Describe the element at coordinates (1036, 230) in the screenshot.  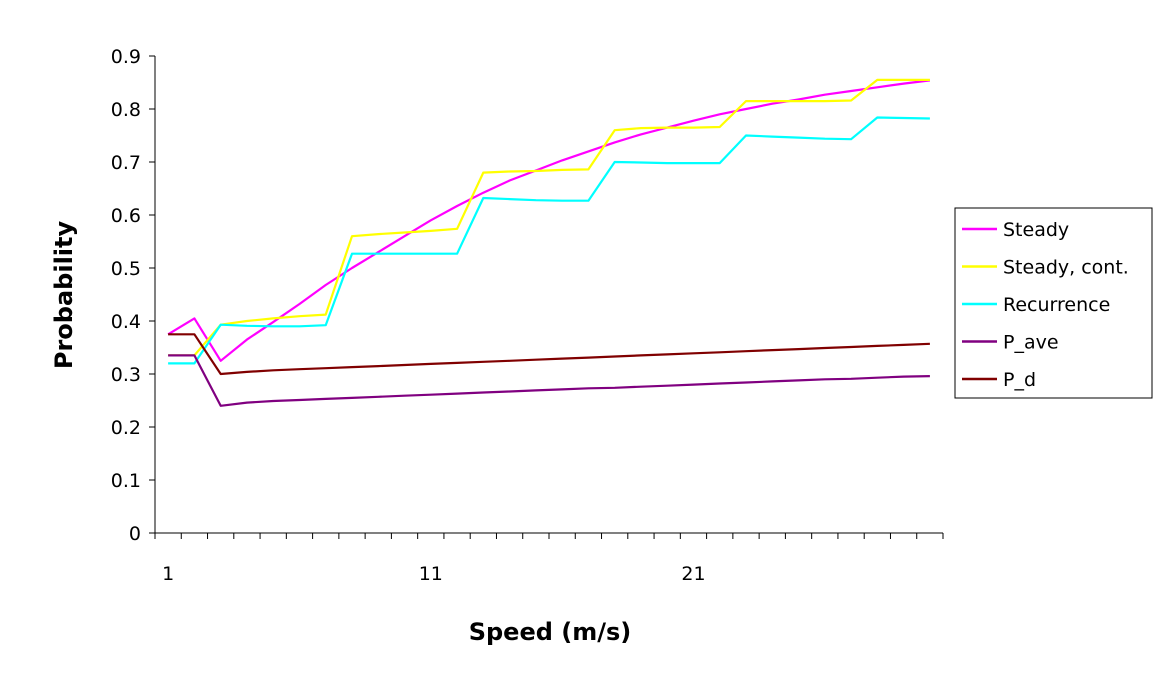
I see `legend-label-steady: Steady` at that location.